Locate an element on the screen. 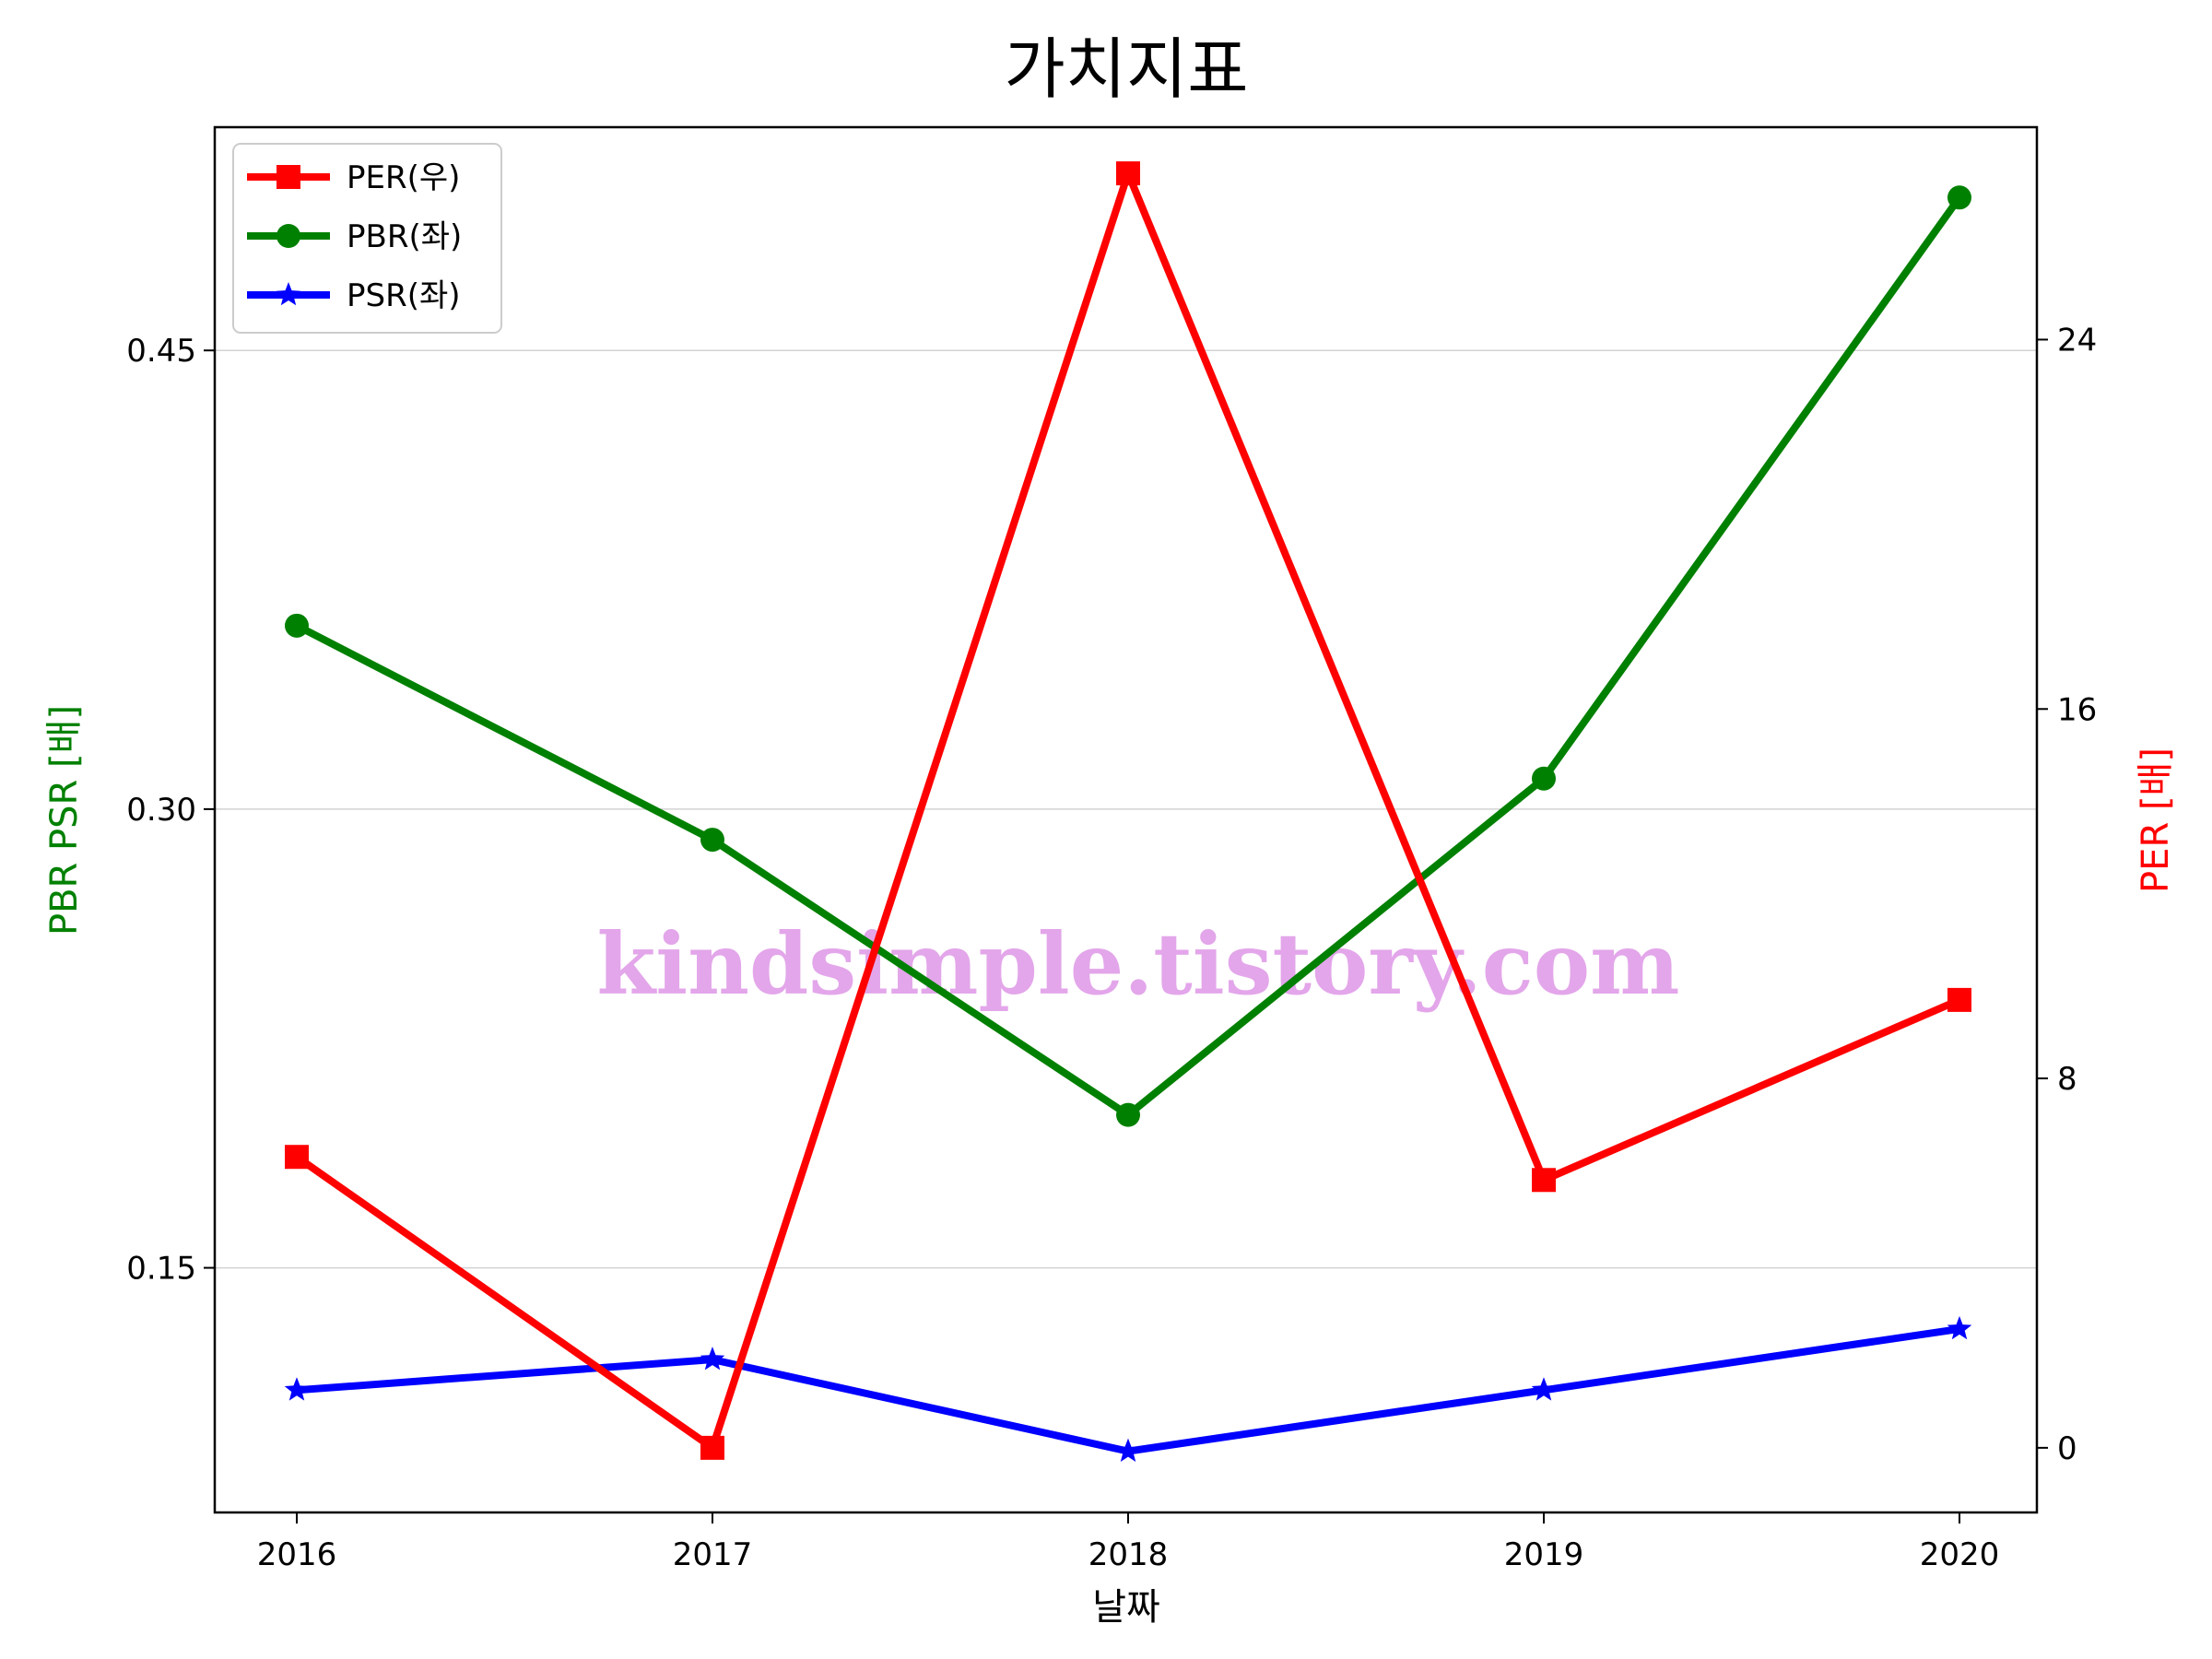 The image size is (2212, 1659). x-axis-label: 날짜 is located at coordinates (1126, 1607).